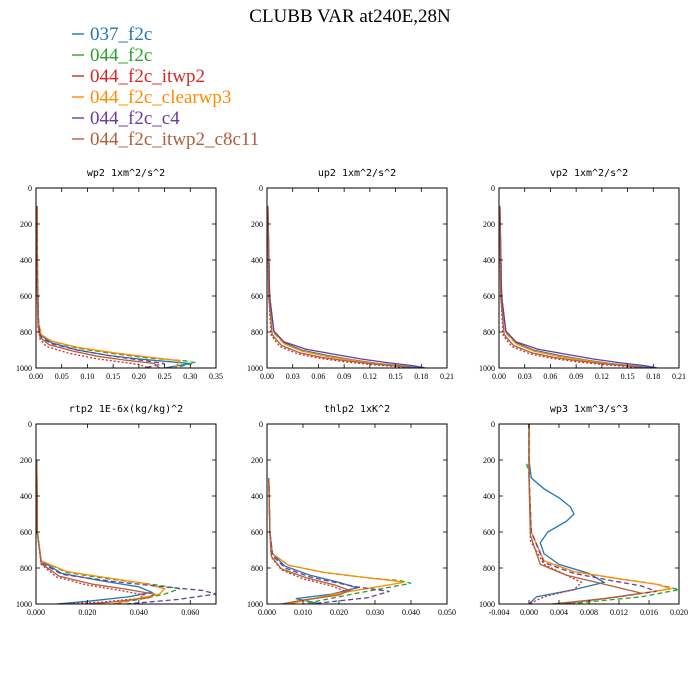 The height and width of the screenshot is (700, 700). I want to click on x-tick-label: 0.016, so click(649, 612).